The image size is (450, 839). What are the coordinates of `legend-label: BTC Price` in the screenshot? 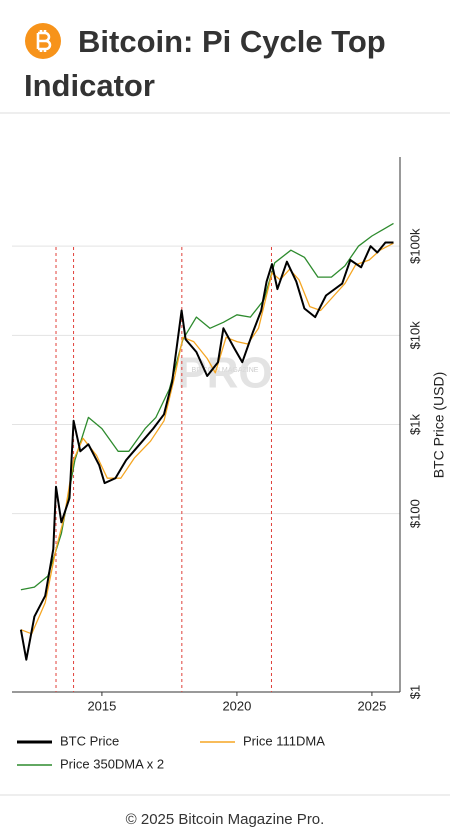 It's located at (89, 740).